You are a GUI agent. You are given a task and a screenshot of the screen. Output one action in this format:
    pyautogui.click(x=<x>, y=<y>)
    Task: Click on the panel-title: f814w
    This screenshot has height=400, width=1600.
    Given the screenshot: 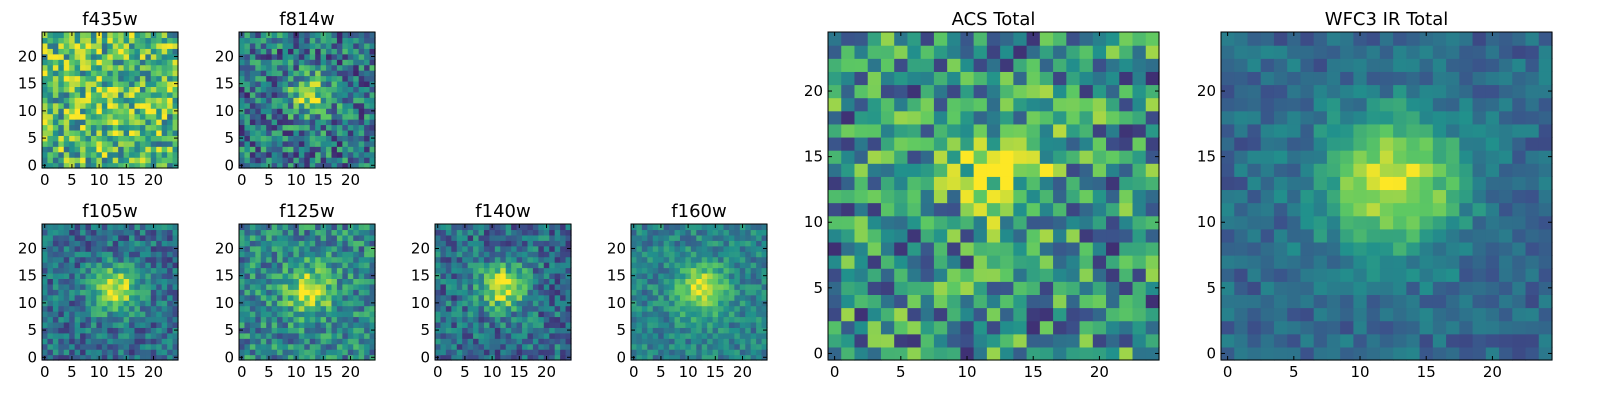 What is the action you would take?
    pyautogui.click(x=306, y=19)
    